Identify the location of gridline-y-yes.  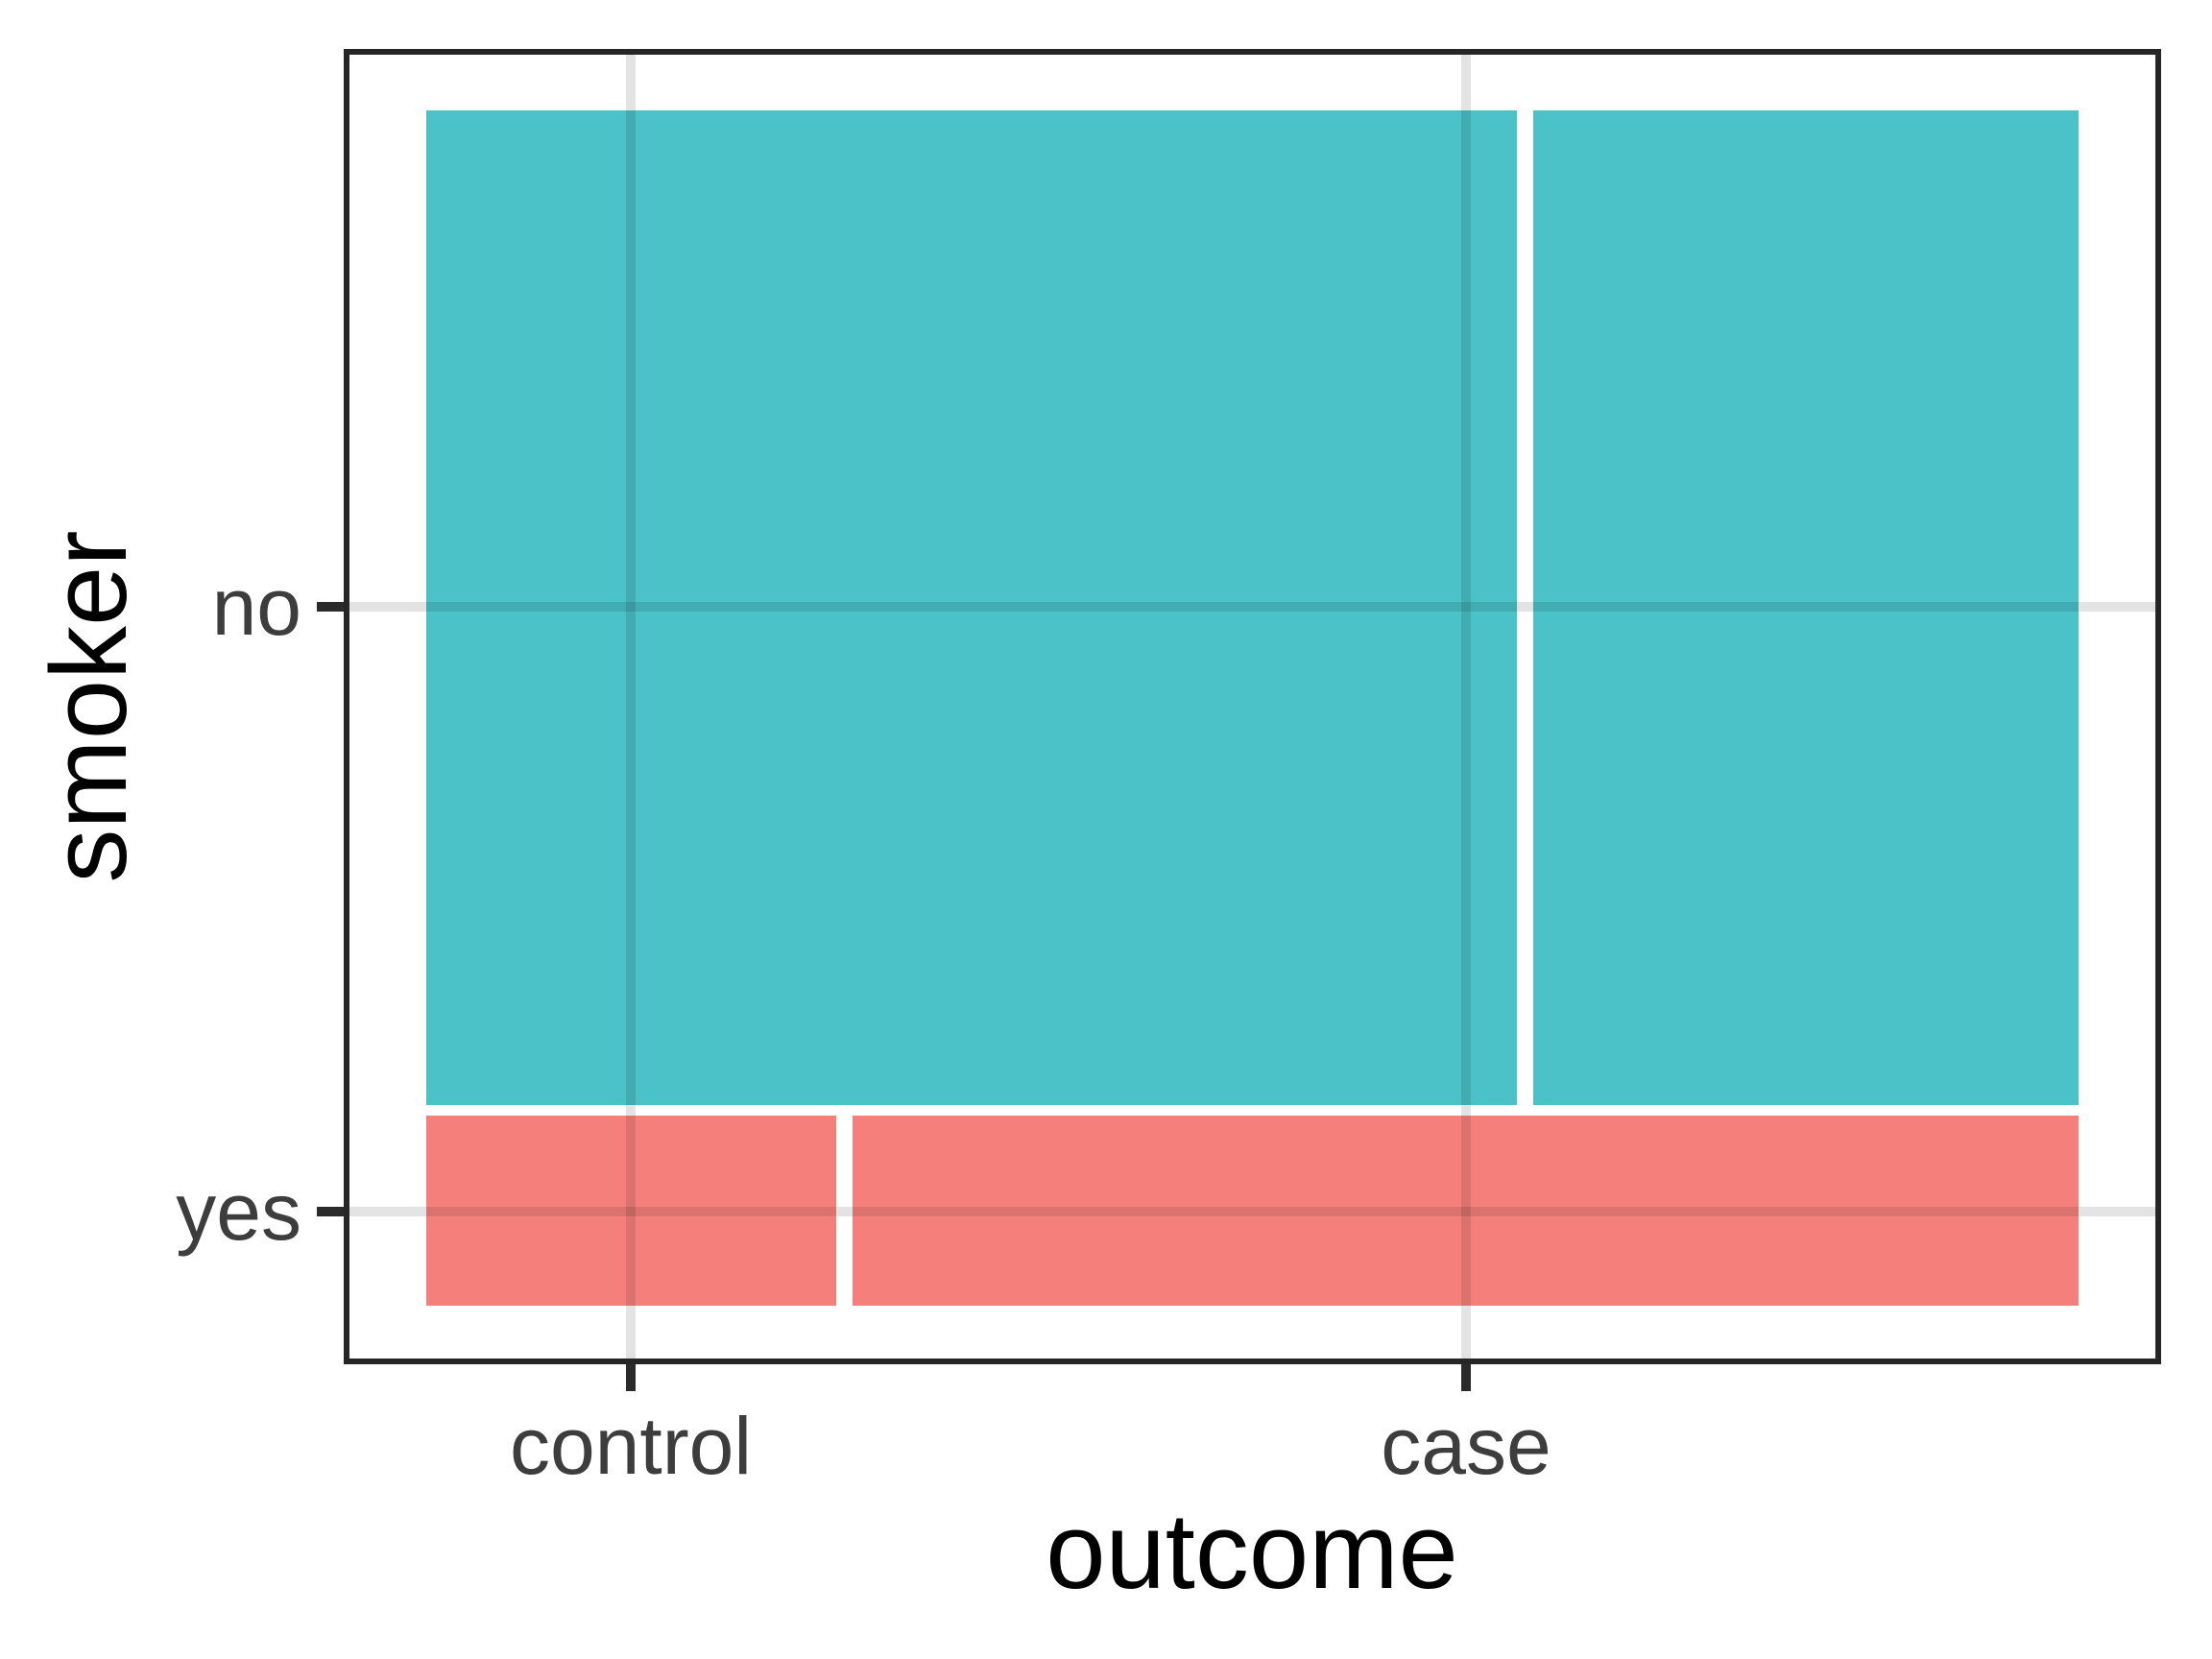
(1252, 1211).